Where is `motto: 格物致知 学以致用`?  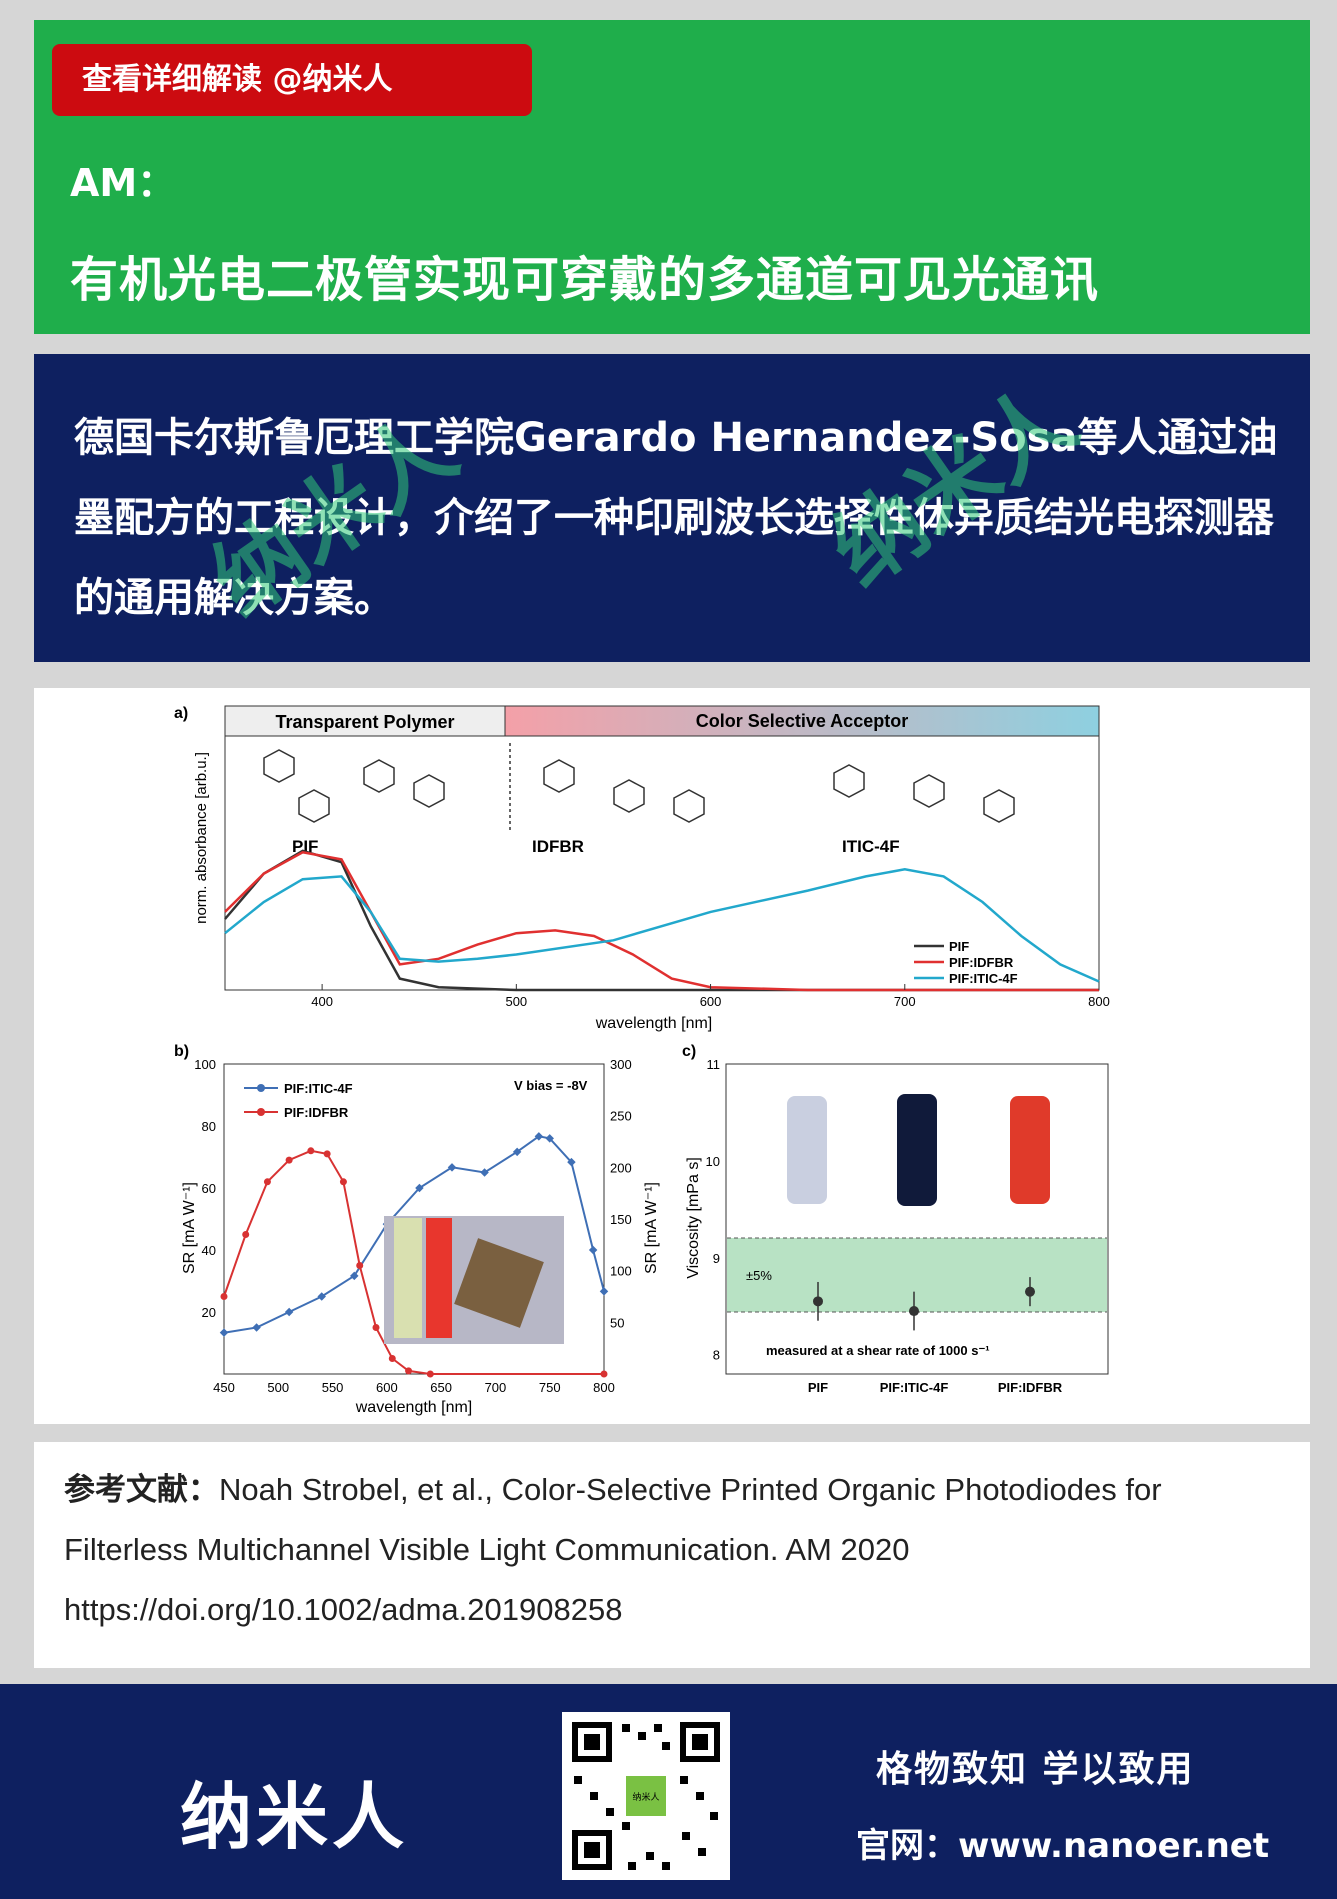 motto: 格物致知 学以致用 is located at coordinates (1035, 1769).